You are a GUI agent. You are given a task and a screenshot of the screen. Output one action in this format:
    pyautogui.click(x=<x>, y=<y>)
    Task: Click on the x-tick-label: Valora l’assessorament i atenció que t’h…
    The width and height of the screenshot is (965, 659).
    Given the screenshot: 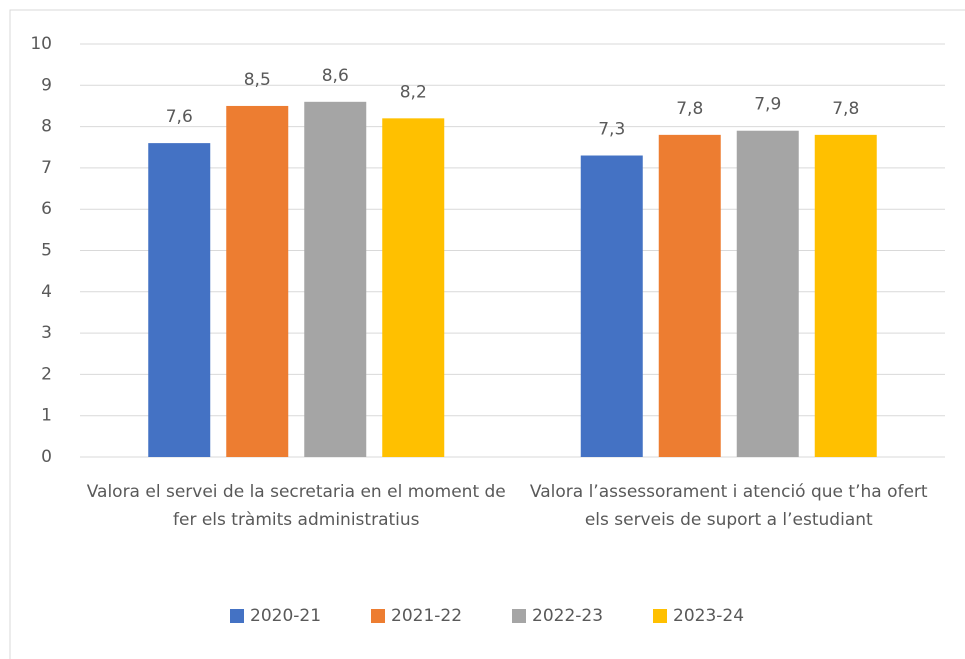 What is the action you would take?
    pyautogui.click(x=728, y=506)
    